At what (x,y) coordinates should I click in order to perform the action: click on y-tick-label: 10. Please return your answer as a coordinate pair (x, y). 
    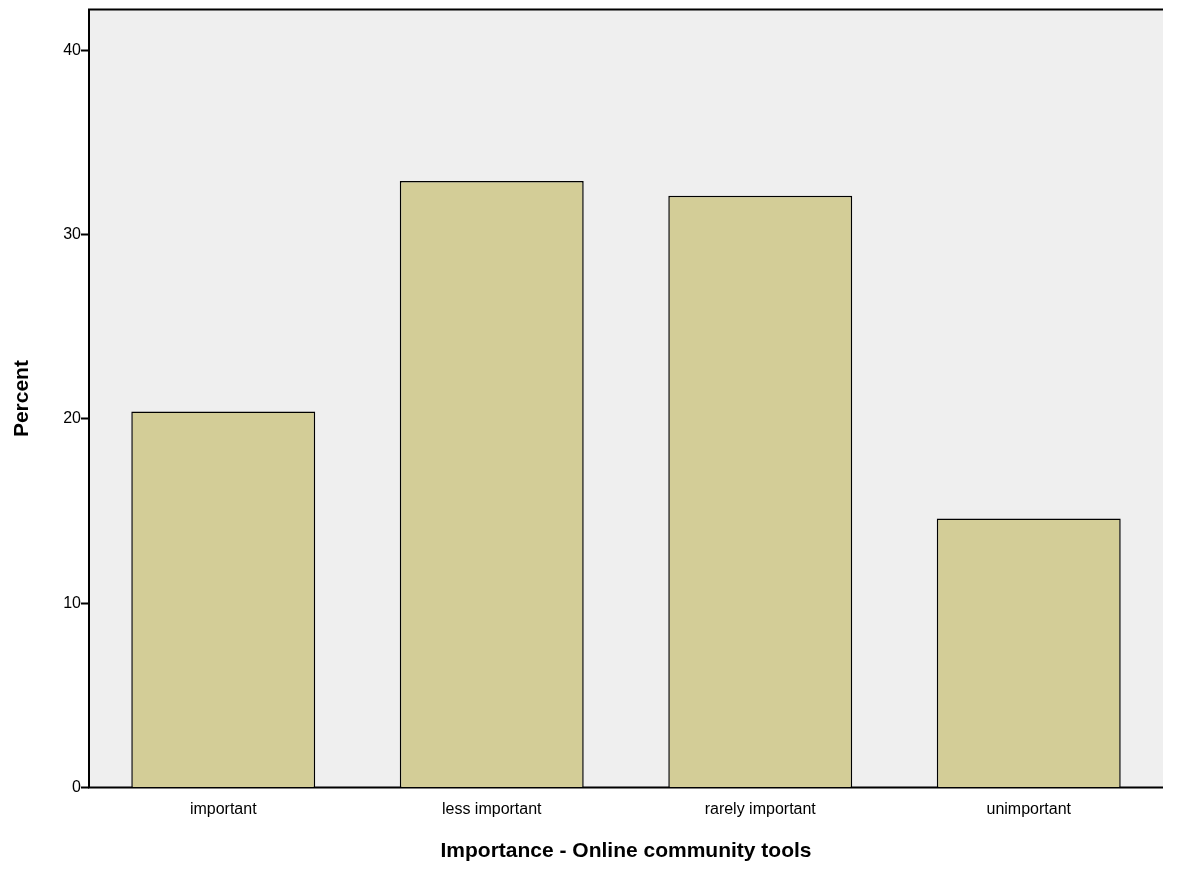
    Looking at the image, I should click on (72, 602).